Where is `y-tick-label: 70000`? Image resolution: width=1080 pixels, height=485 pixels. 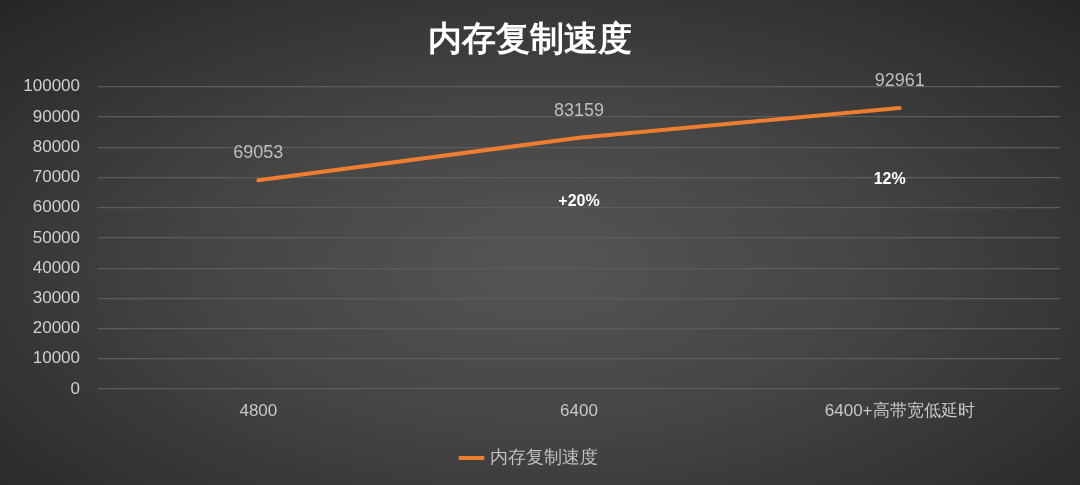 y-tick-label: 70000 is located at coordinates (56, 177).